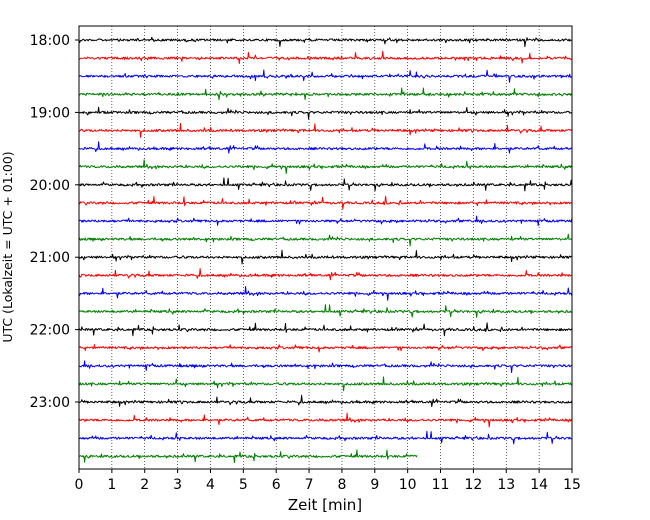 The image size is (650, 520). I want to click on y-axis-ticks: 18:00 19:00 20:00 21:00 22:00 23:00, so click(54, 222).